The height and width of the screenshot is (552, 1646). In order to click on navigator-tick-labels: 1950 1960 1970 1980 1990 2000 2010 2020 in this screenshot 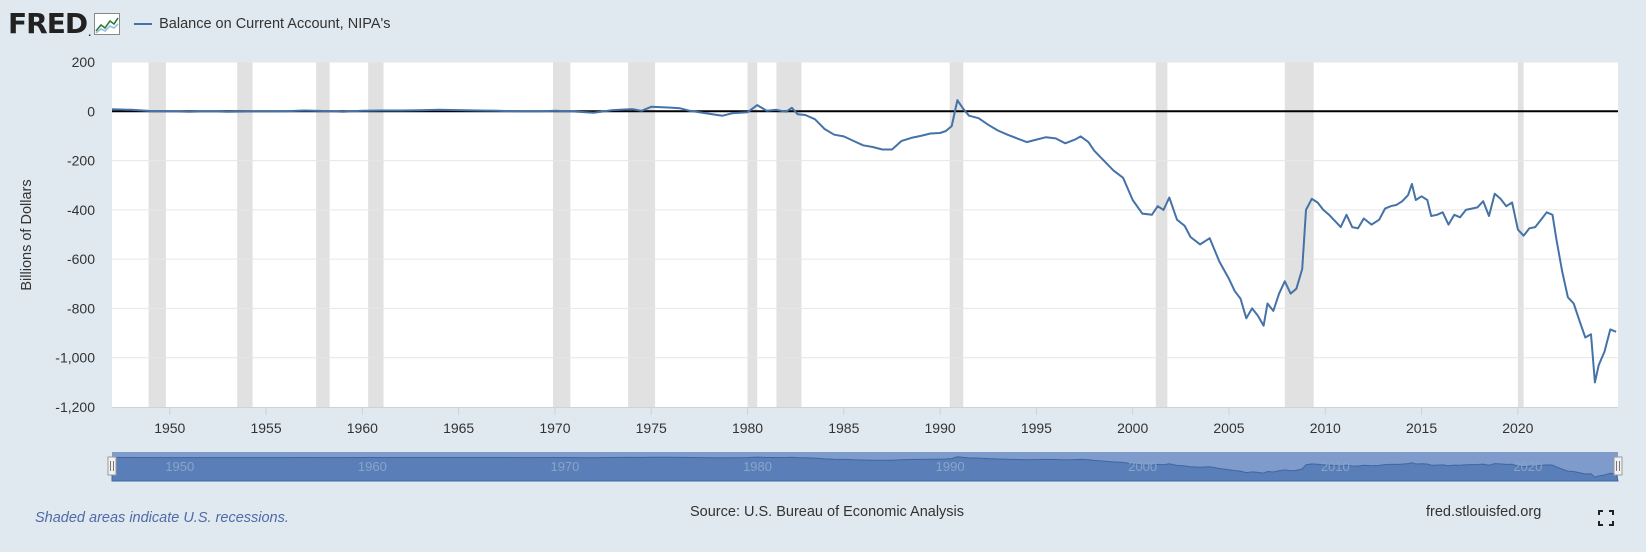, I will do `click(853, 466)`.